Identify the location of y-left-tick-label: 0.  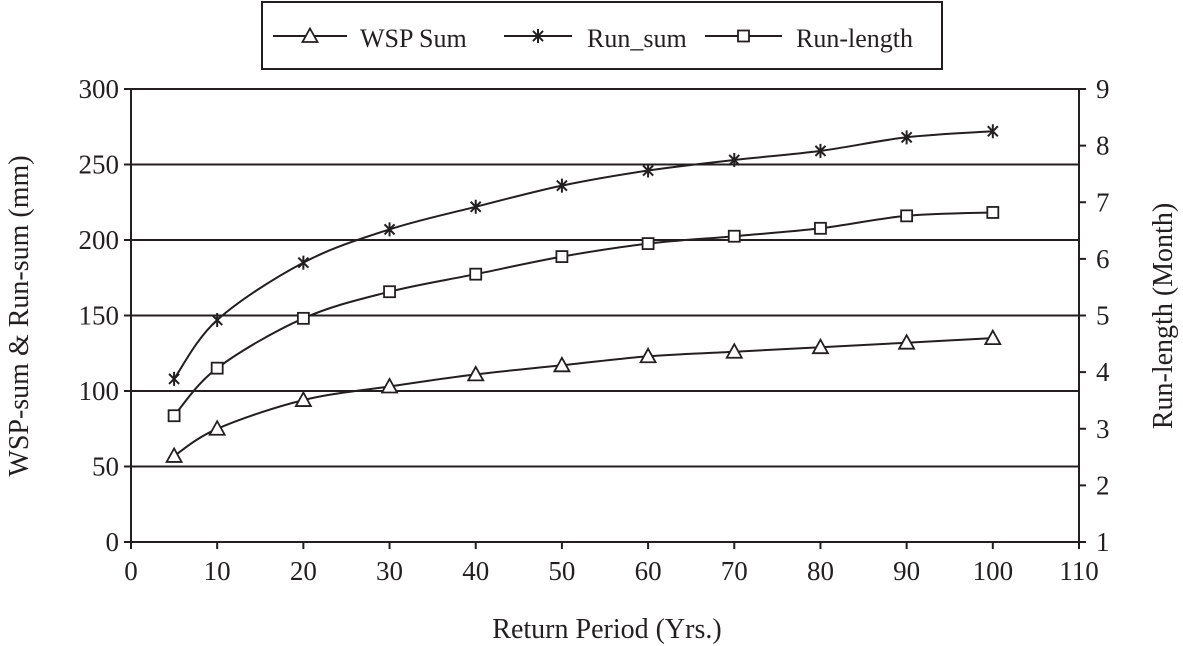
(113, 542).